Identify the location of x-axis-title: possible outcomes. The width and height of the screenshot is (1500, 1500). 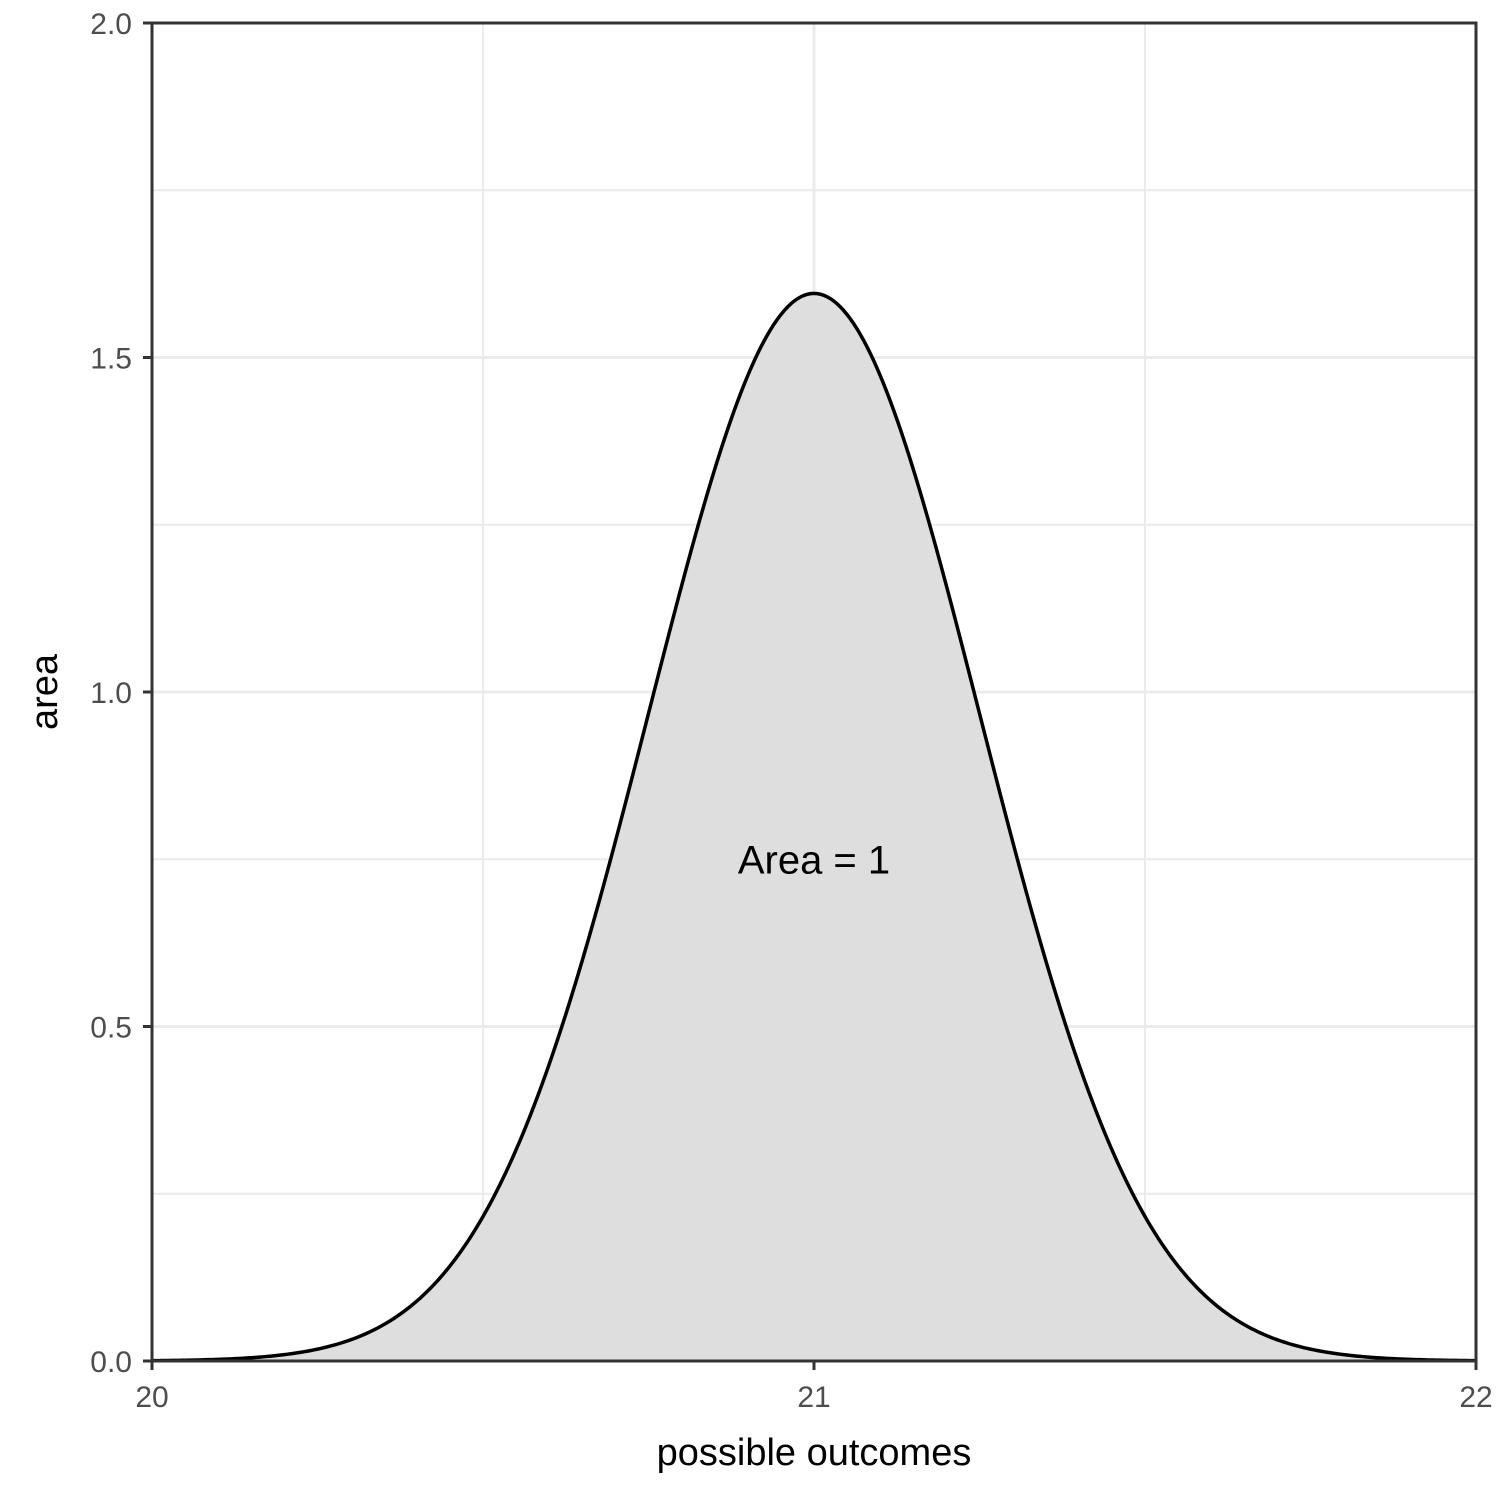
(814, 1453).